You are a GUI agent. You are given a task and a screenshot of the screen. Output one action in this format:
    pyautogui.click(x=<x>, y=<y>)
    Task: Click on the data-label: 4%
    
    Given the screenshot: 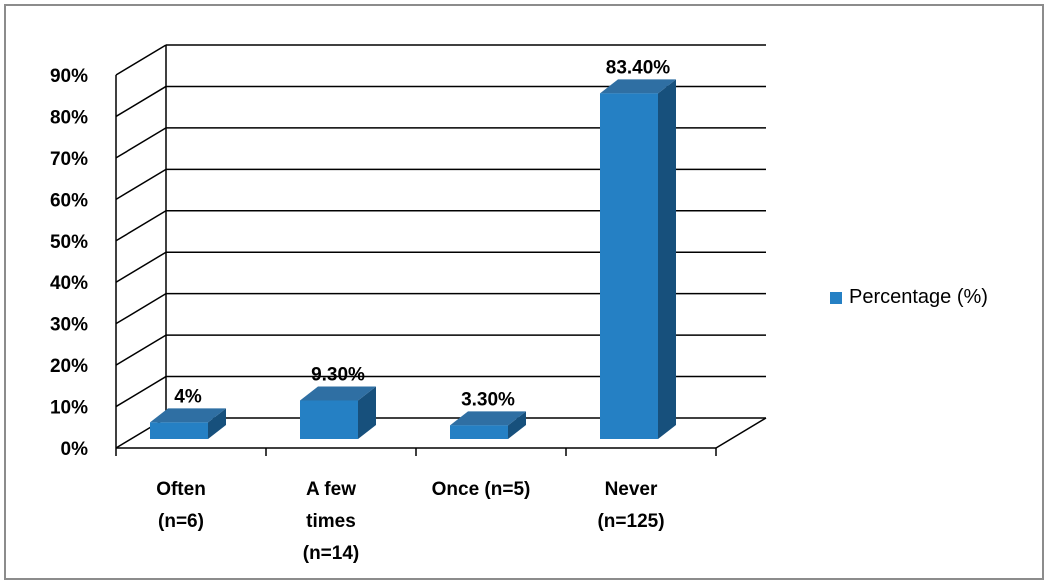 What is the action you would take?
    pyautogui.click(x=188, y=396)
    